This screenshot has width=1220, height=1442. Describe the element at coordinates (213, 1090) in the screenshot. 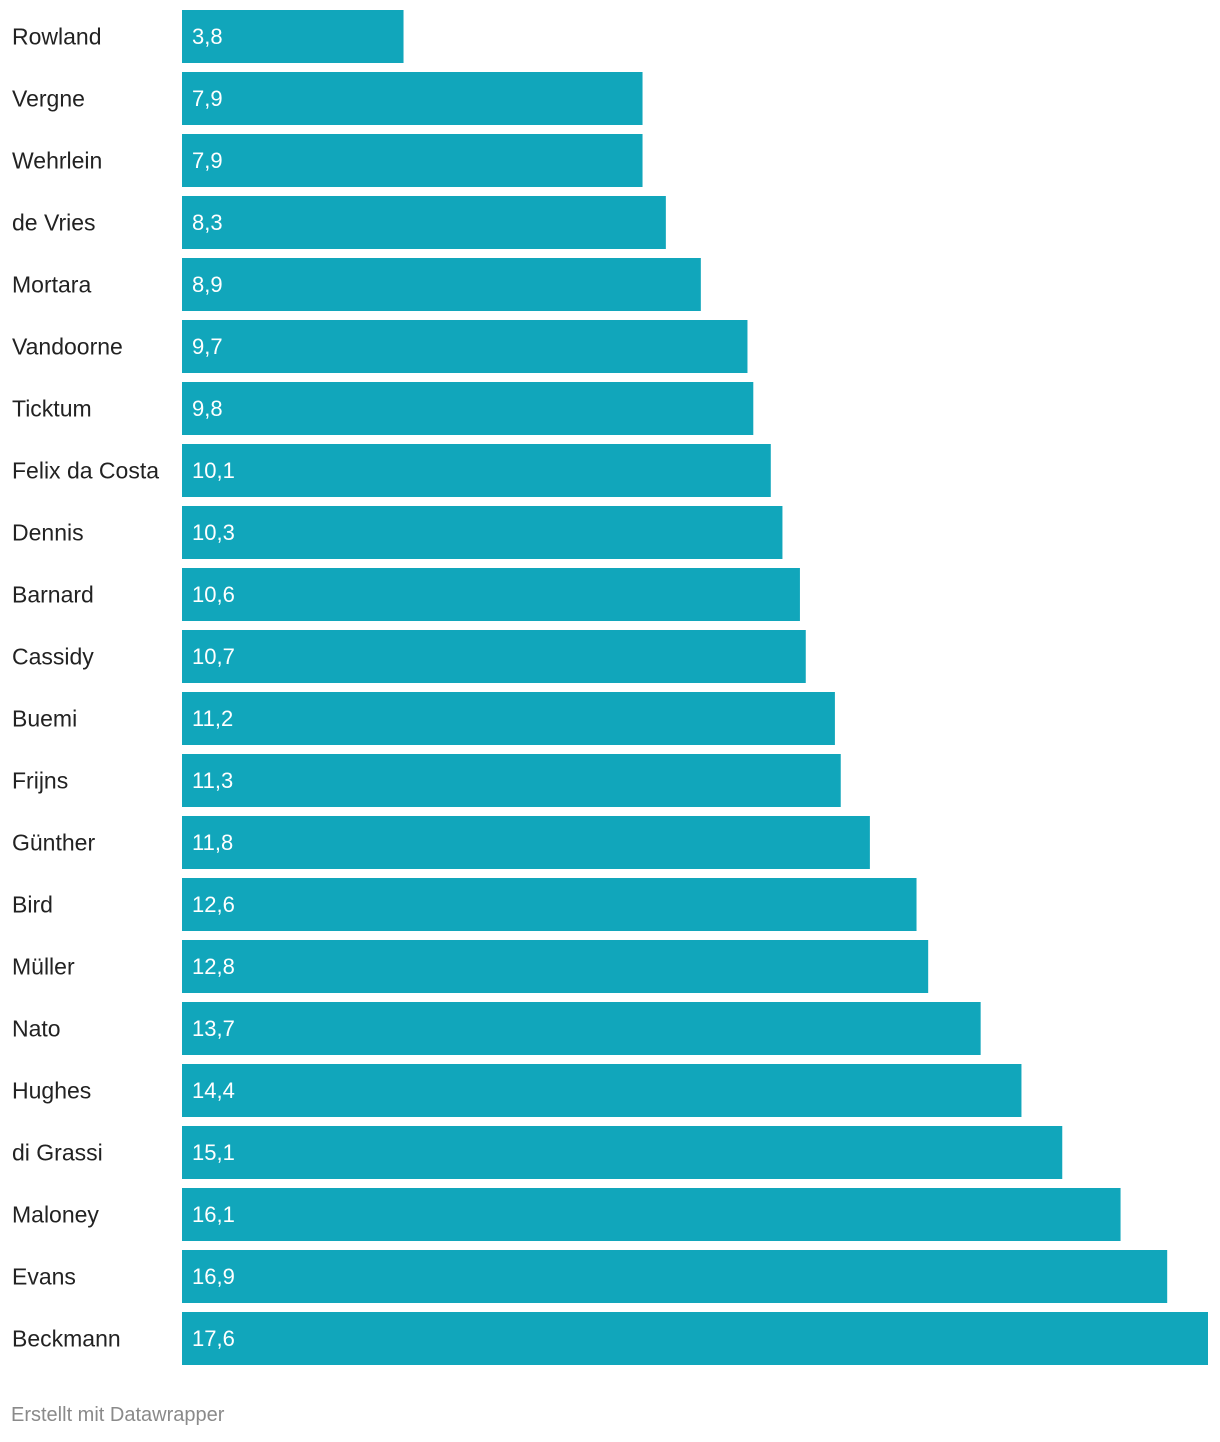

I see `value-label: 14,4` at that location.